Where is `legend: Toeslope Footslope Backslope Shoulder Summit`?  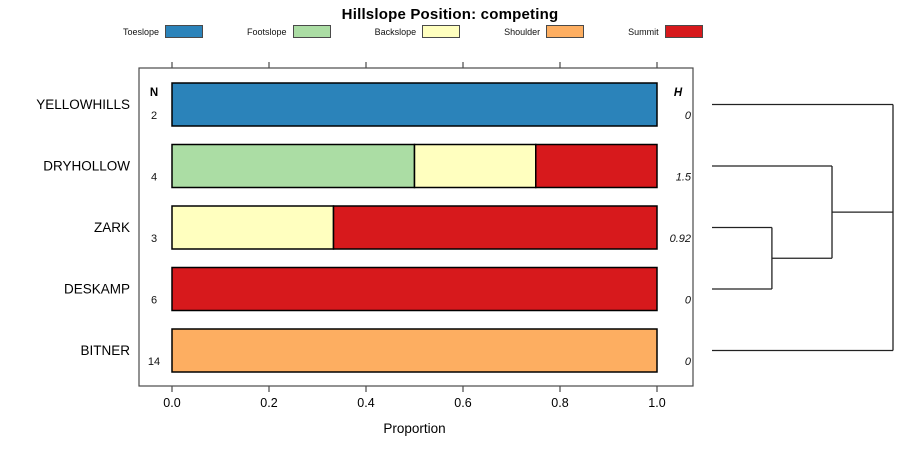
legend: Toeslope Footslope Backslope Shoulder Summit is located at coordinates (413, 31).